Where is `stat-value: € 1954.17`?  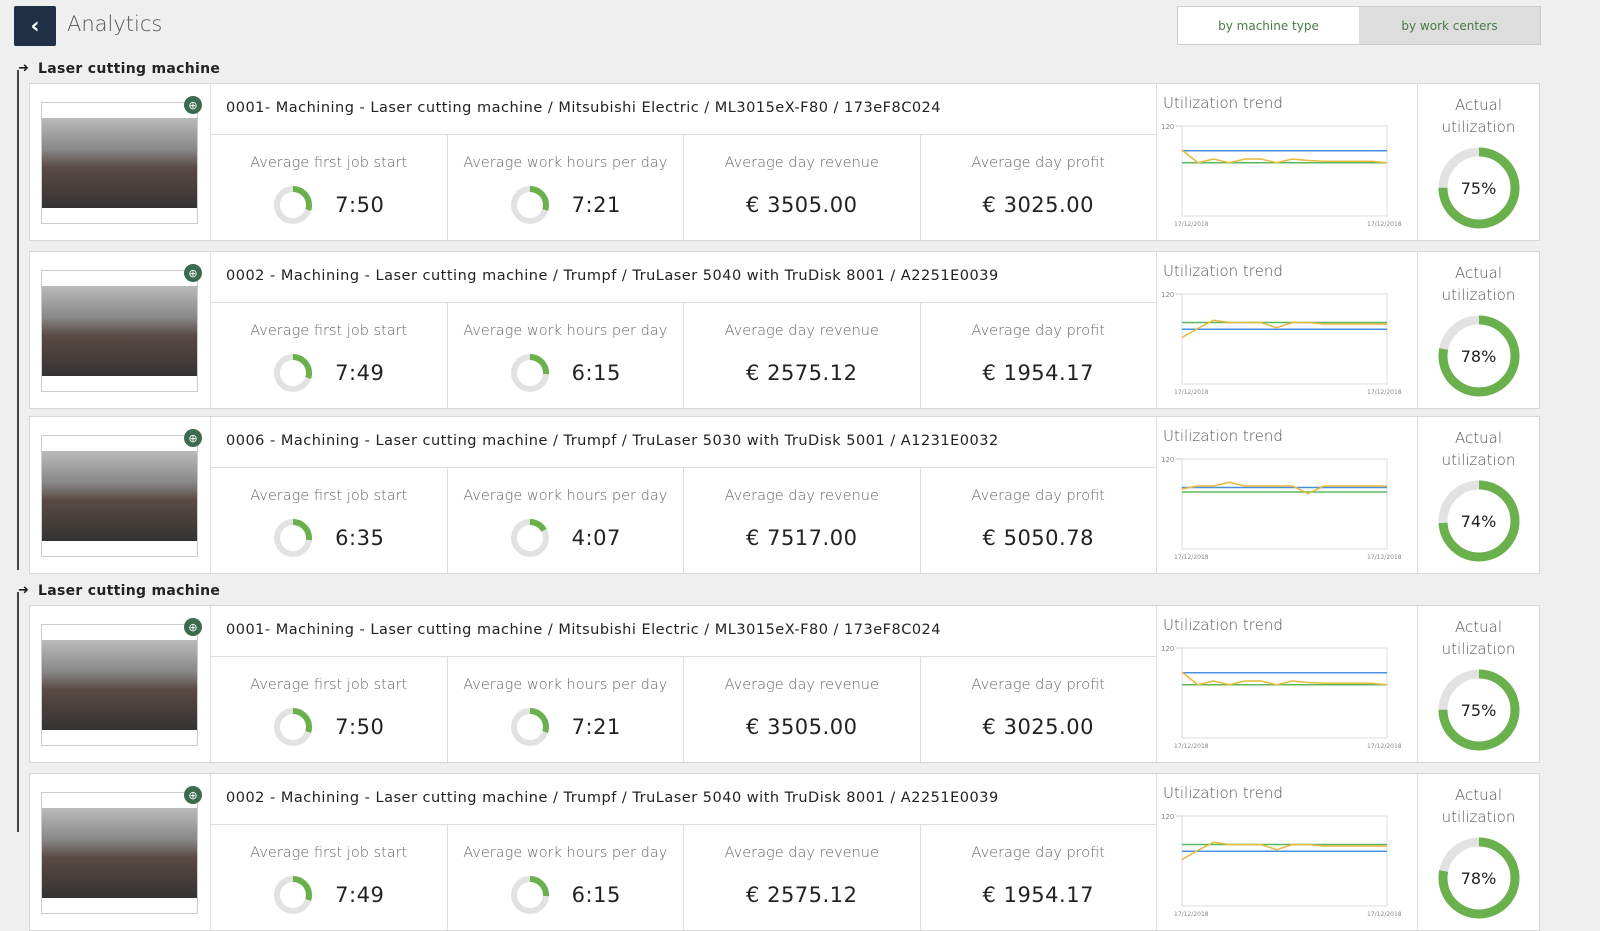 stat-value: € 1954.17 is located at coordinates (1038, 373).